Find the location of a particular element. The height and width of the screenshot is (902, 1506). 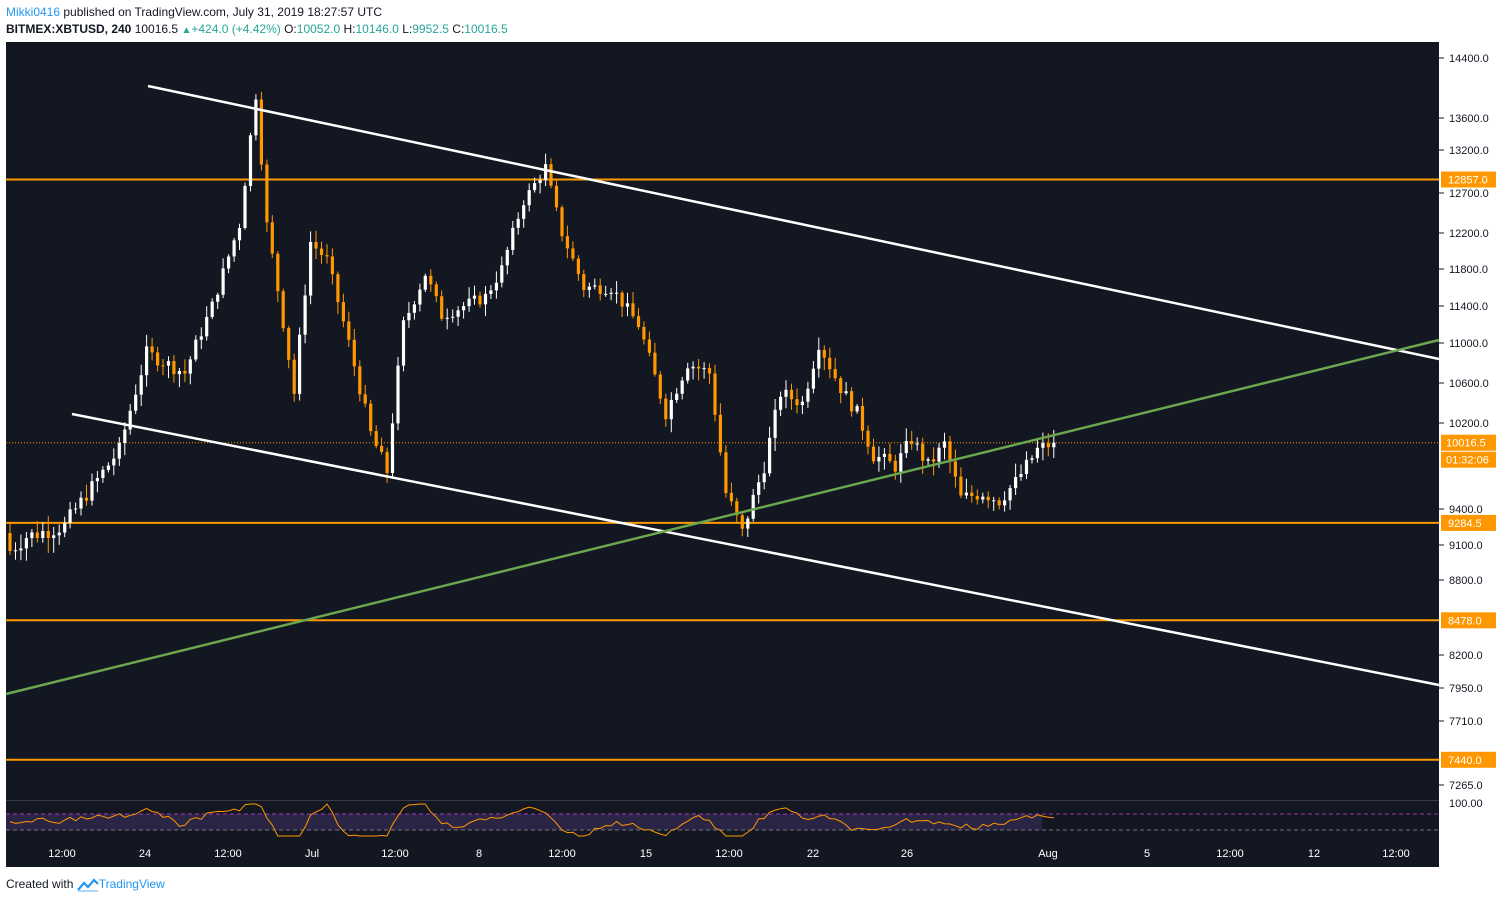

footer: Created with TradingView is located at coordinates (85, 884).